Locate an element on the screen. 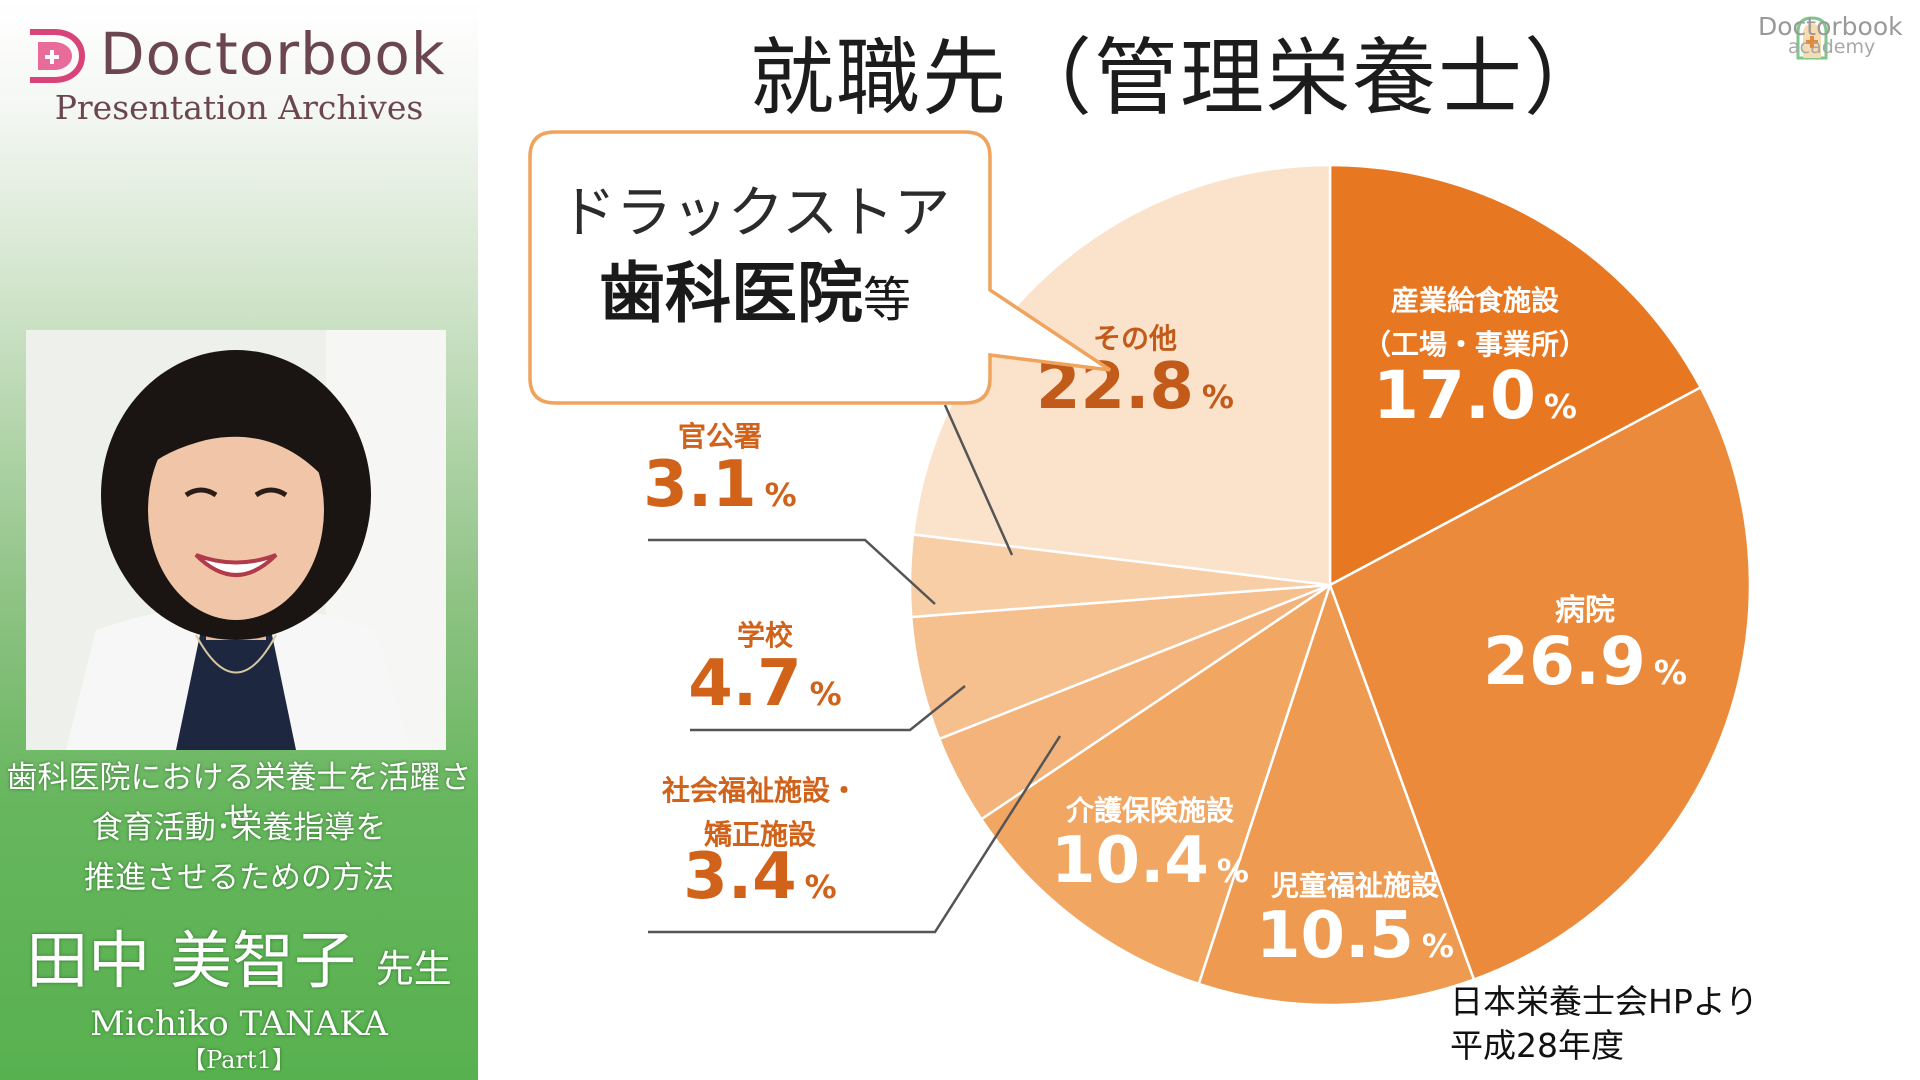 This screenshot has height=1080, width=1920. doctorbook-logo-icon is located at coordinates (58, 56).